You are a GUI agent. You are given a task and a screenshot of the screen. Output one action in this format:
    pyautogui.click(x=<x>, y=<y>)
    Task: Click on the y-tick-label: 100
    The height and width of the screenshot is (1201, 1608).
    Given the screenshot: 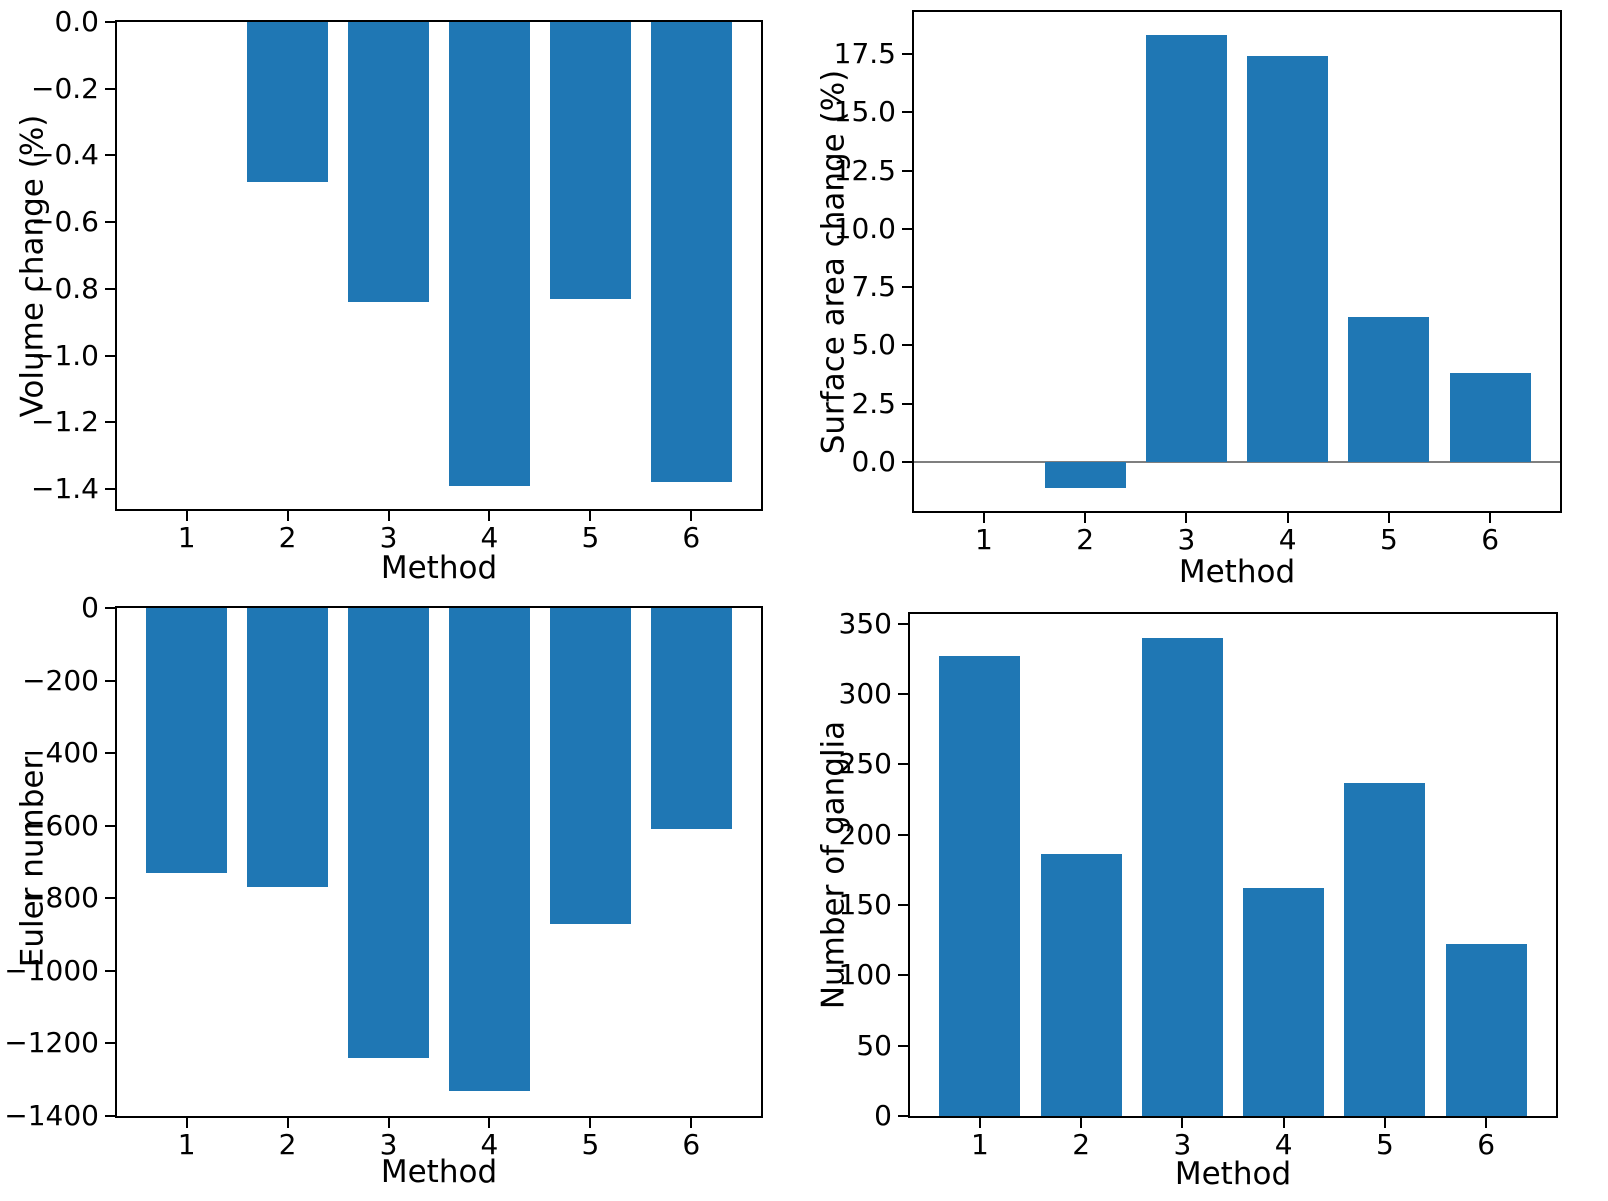 What is the action you would take?
    pyautogui.click(x=865, y=975)
    